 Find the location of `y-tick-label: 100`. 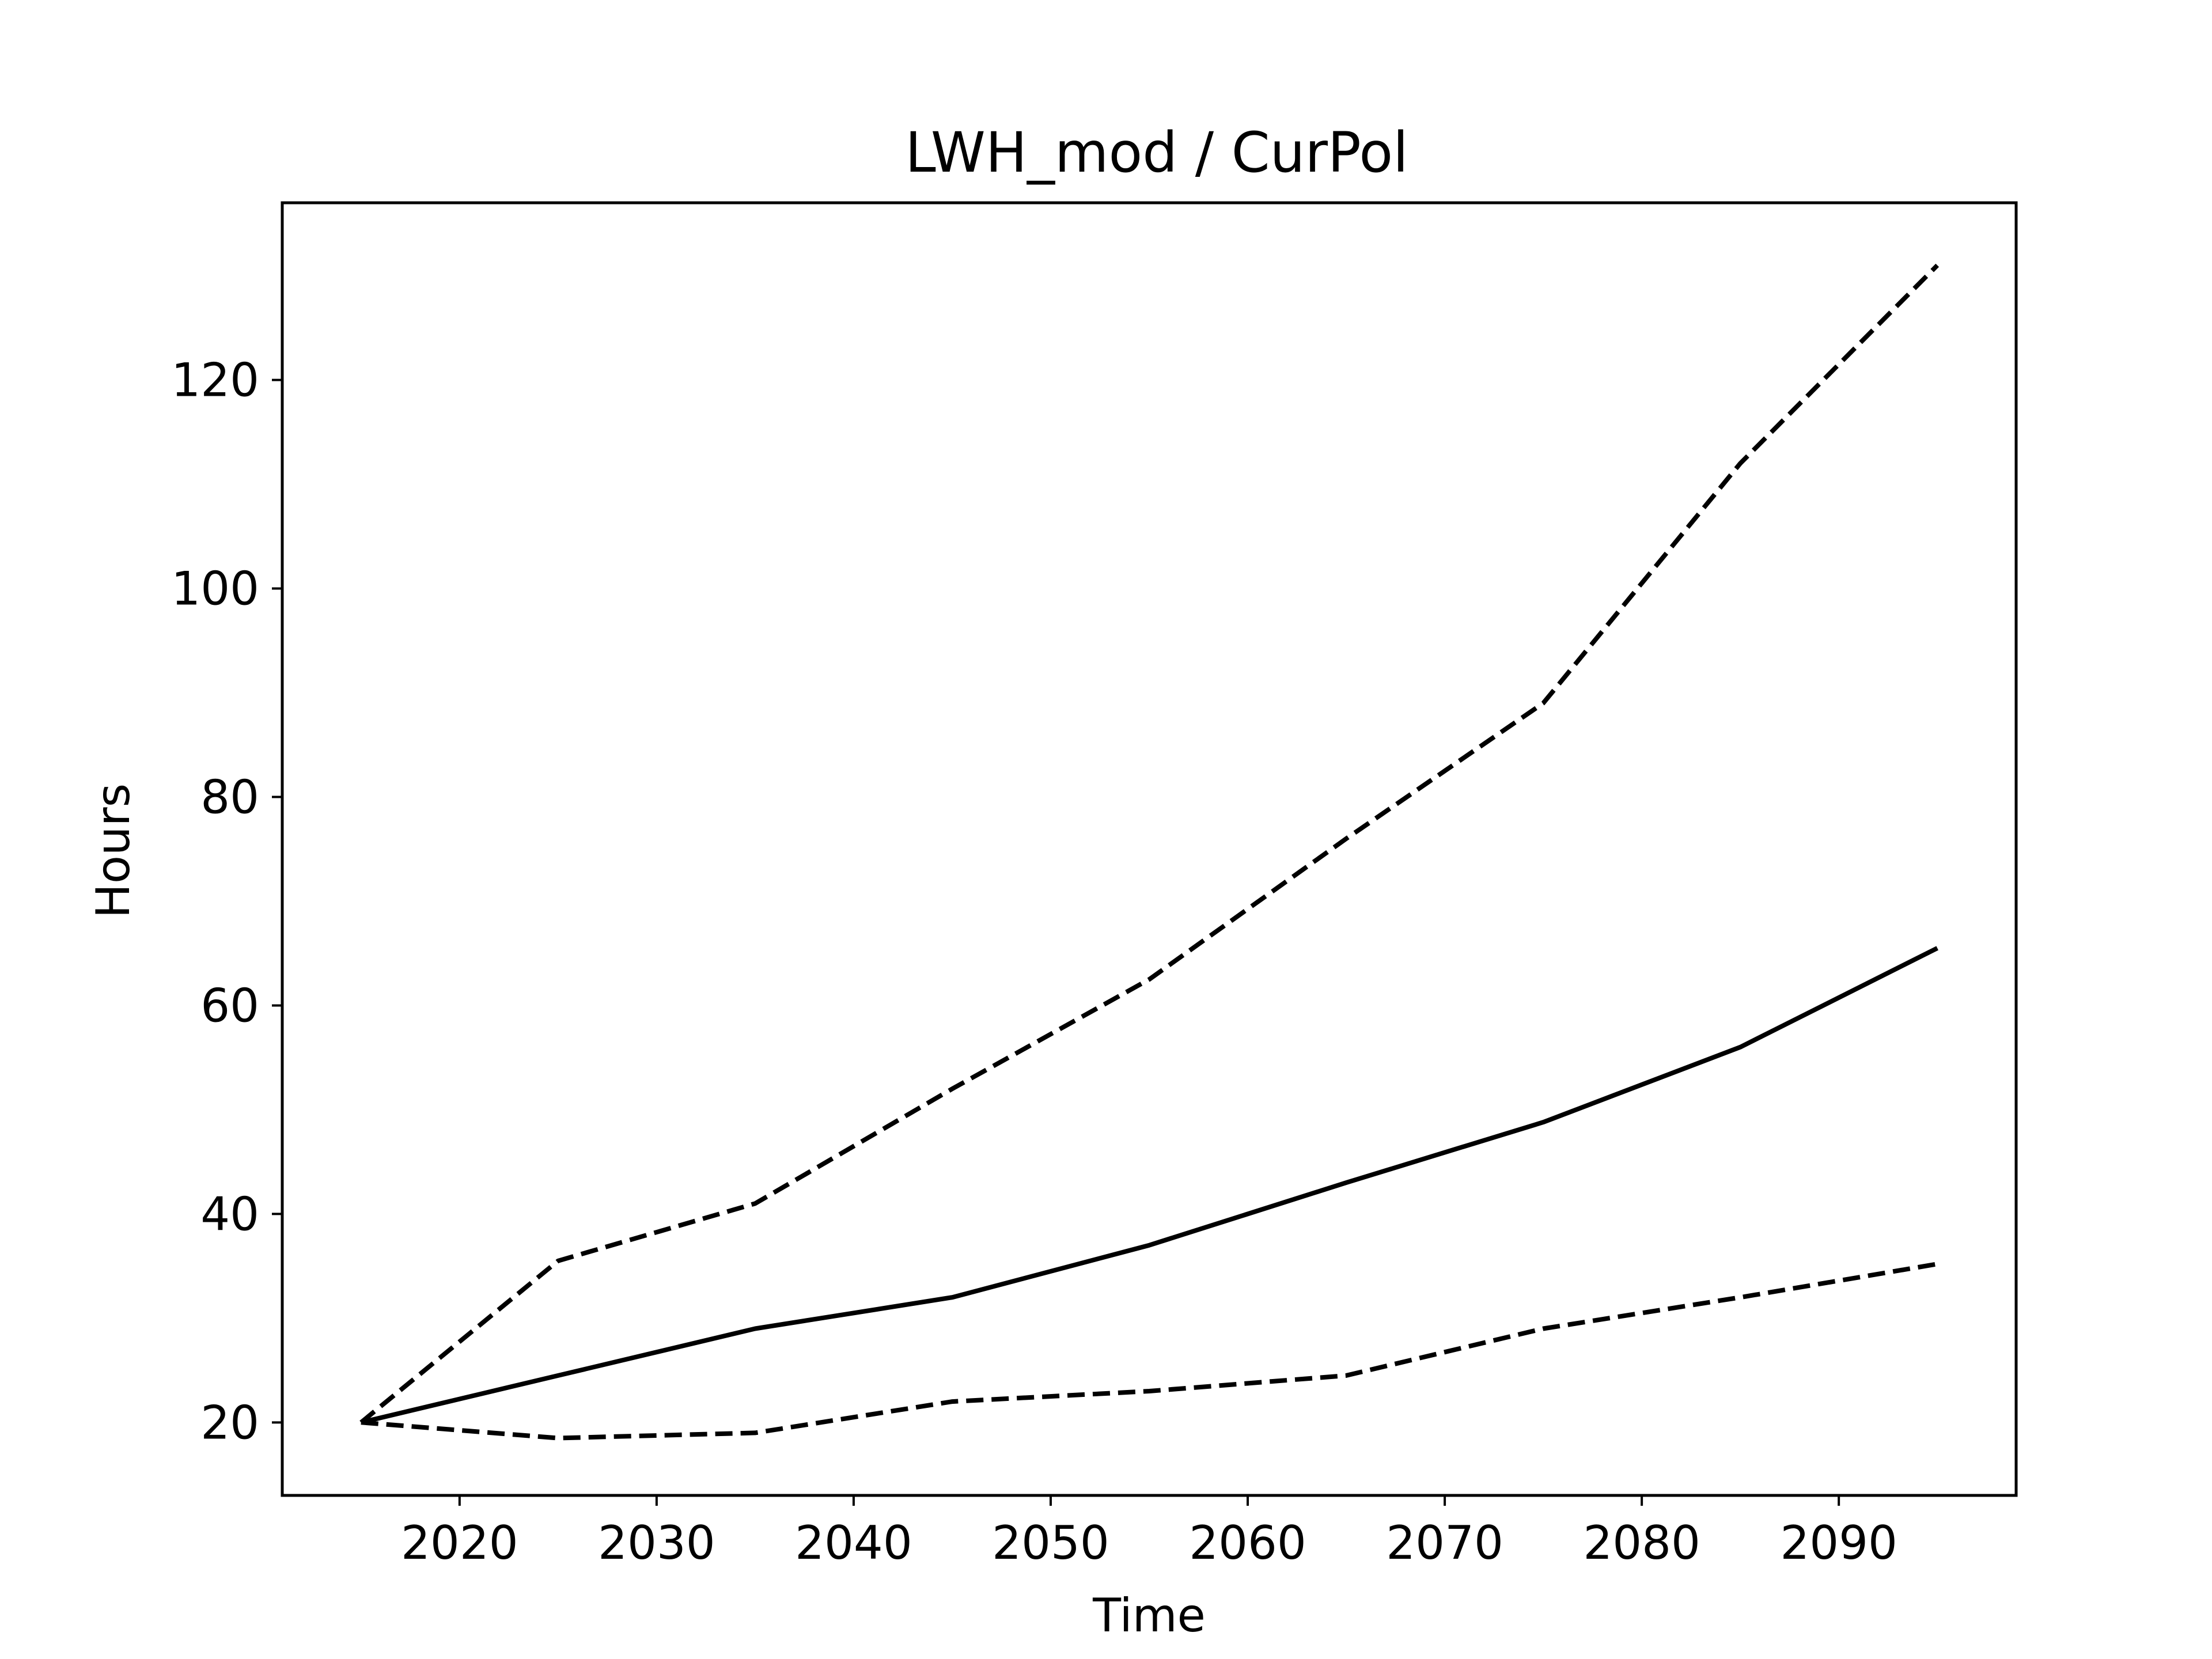

y-tick-label: 100 is located at coordinates (215, 589).